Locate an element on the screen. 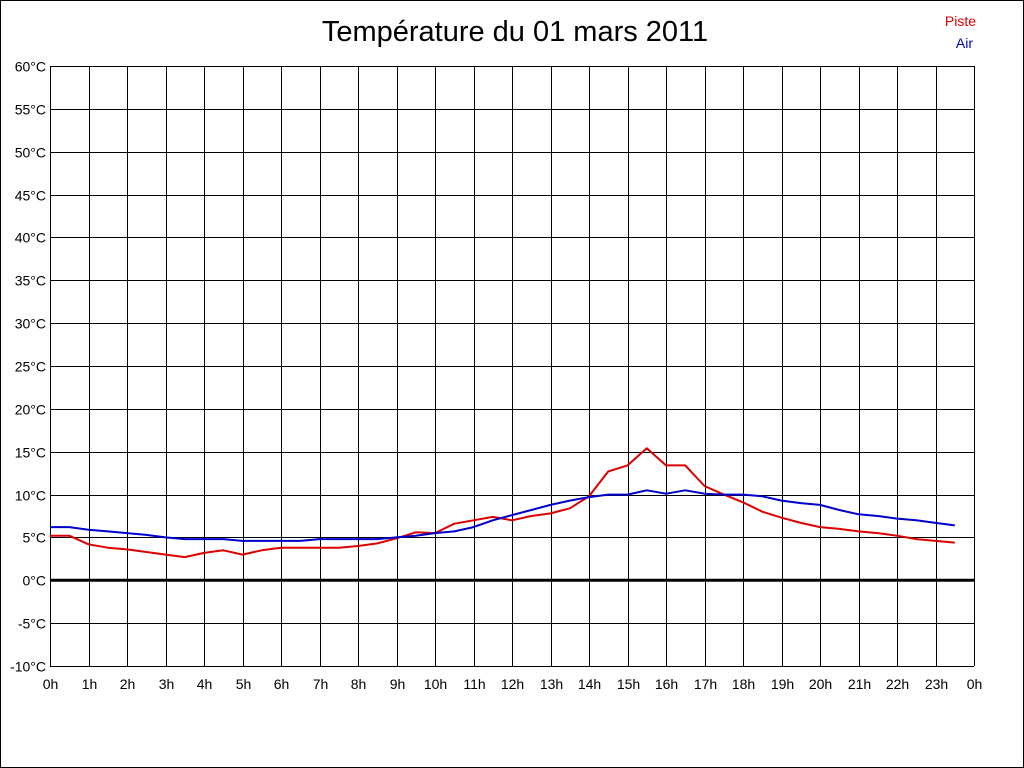 This screenshot has height=768, width=1024. x-tick-label: 6h is located at coordinates (282, 684).